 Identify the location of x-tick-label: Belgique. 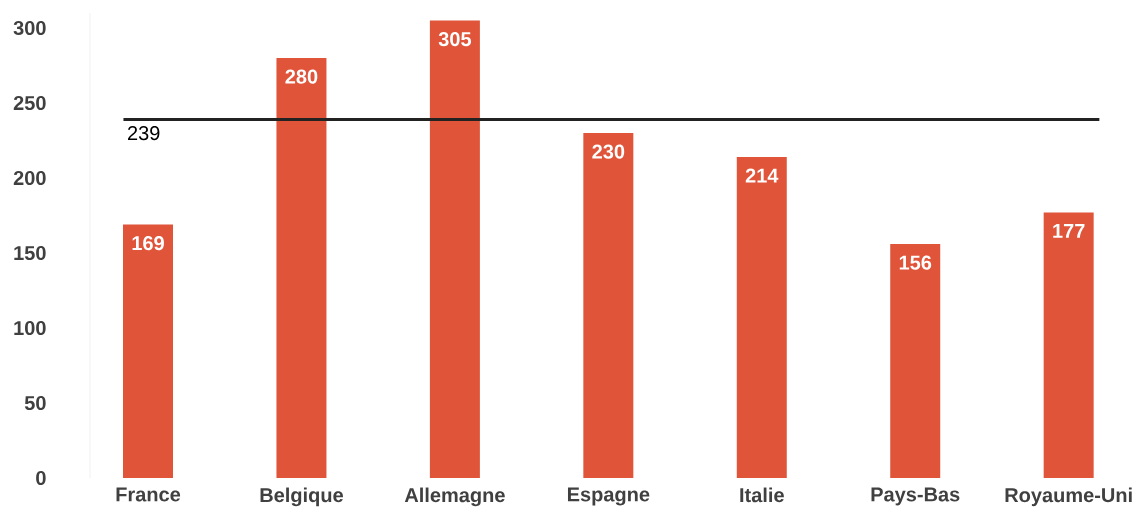
(302, 497).